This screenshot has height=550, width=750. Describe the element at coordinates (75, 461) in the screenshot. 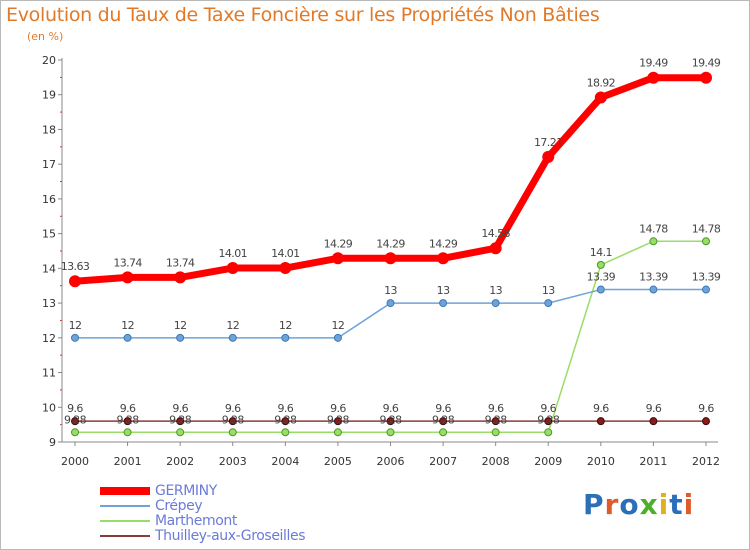

I see `x-tick-label: 2000` at that location.